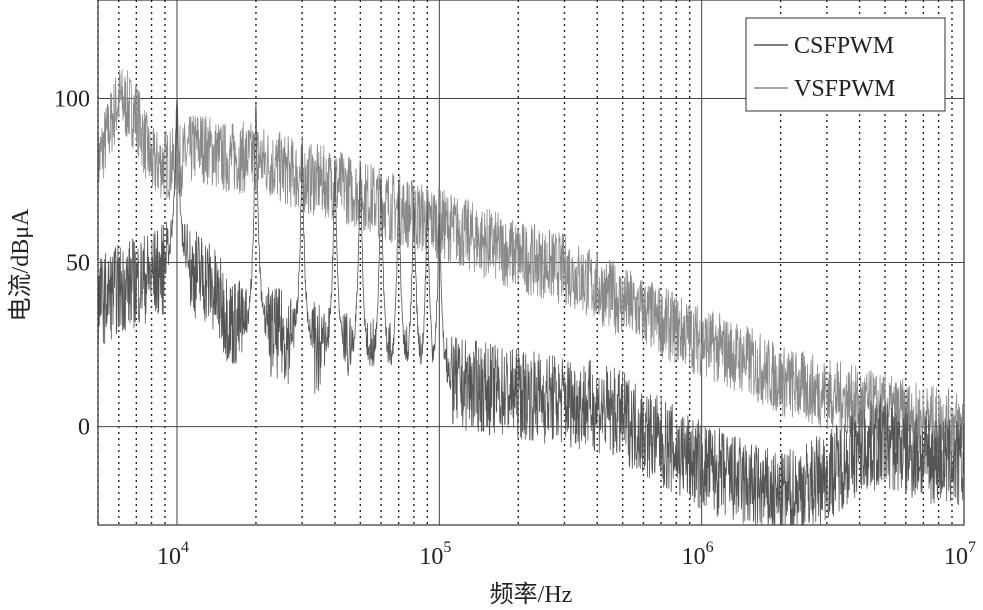 This screenshot has height=610, width=983. I want to click on y-tick-label: 50, so click(78, 264).